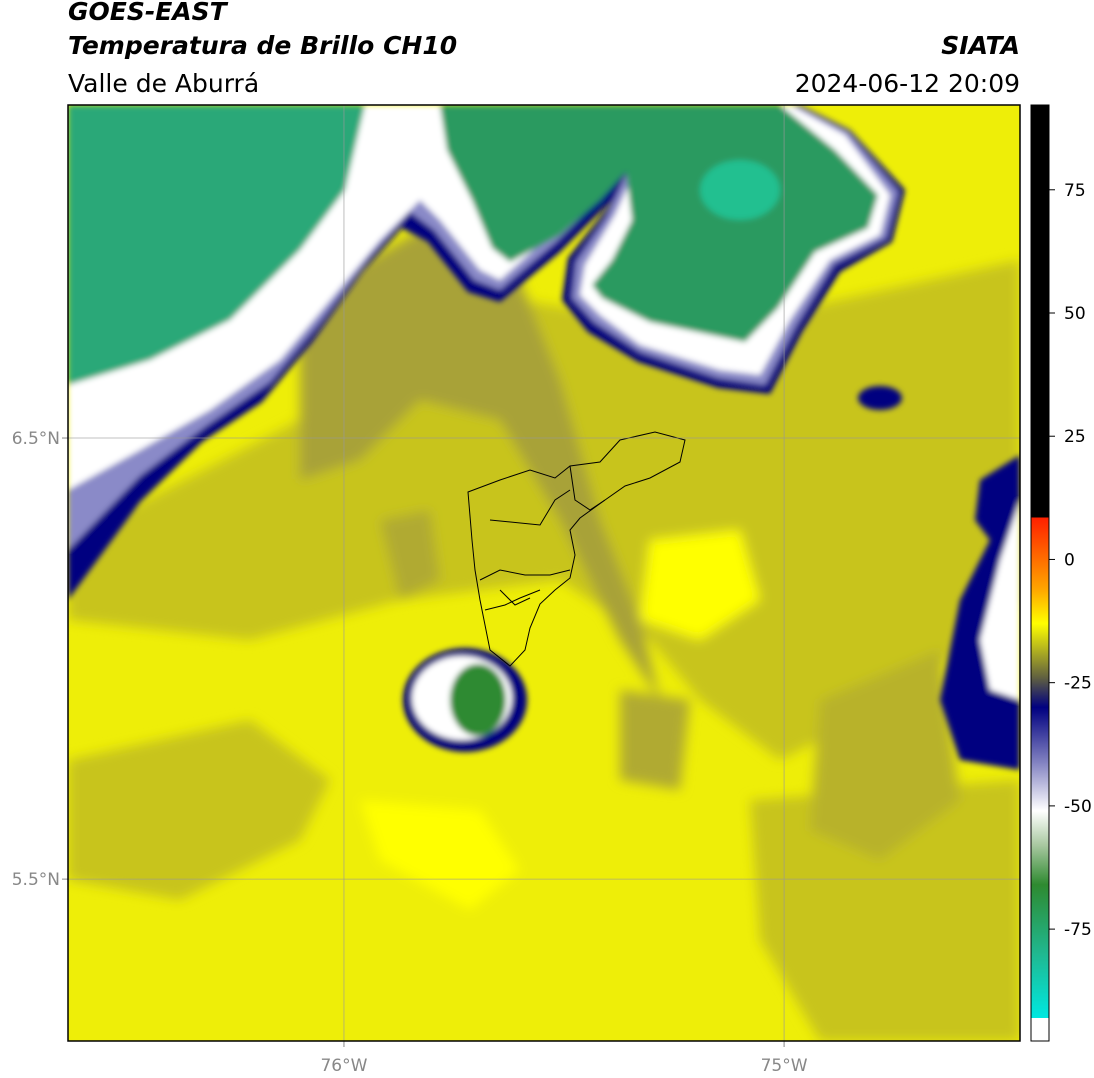 The height and width of the screenshot is (1078, 1094). Describe the element at coordinates (1075, 314) in the screenshot. I see `colorbar-tick-label: 50` at that location.